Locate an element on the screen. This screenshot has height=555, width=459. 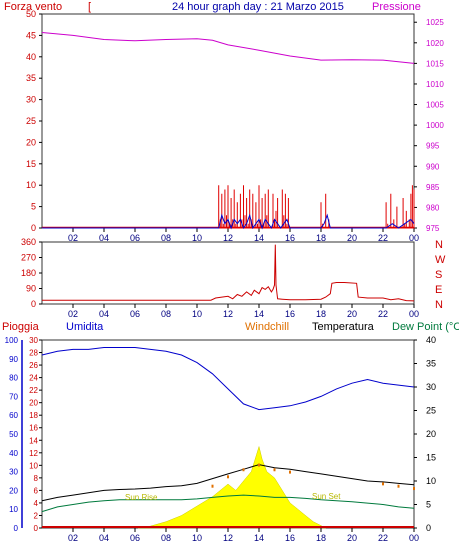
pressure-title: Pressione is located at coordinates (396, 7).